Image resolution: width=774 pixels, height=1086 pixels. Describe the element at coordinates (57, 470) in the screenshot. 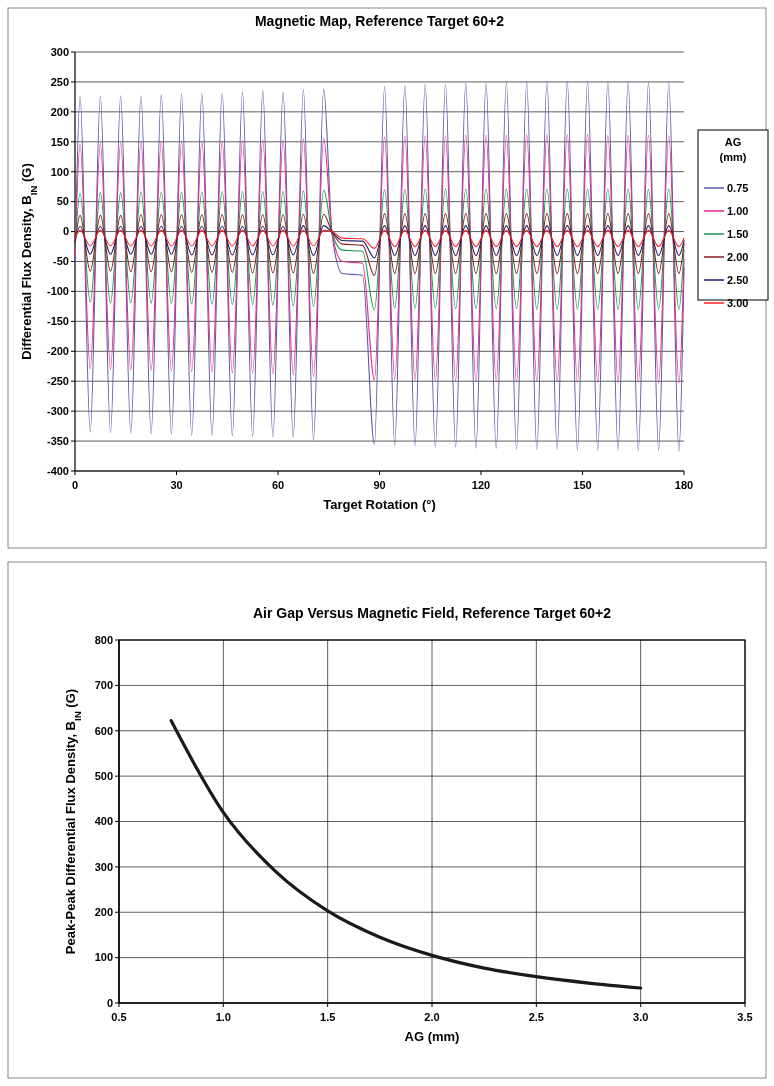

I see `y-tick-label: -400` at that location.